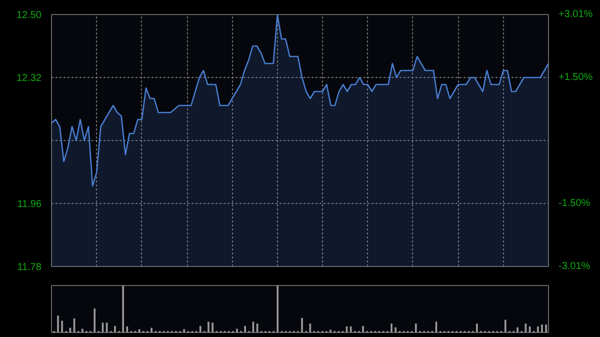 This screenshot has width=600, height=337. What do you see at coordinates (29, 204) in the screenshot?
I see `y-tick-label: 11.96` at bounding box center [29, 204].